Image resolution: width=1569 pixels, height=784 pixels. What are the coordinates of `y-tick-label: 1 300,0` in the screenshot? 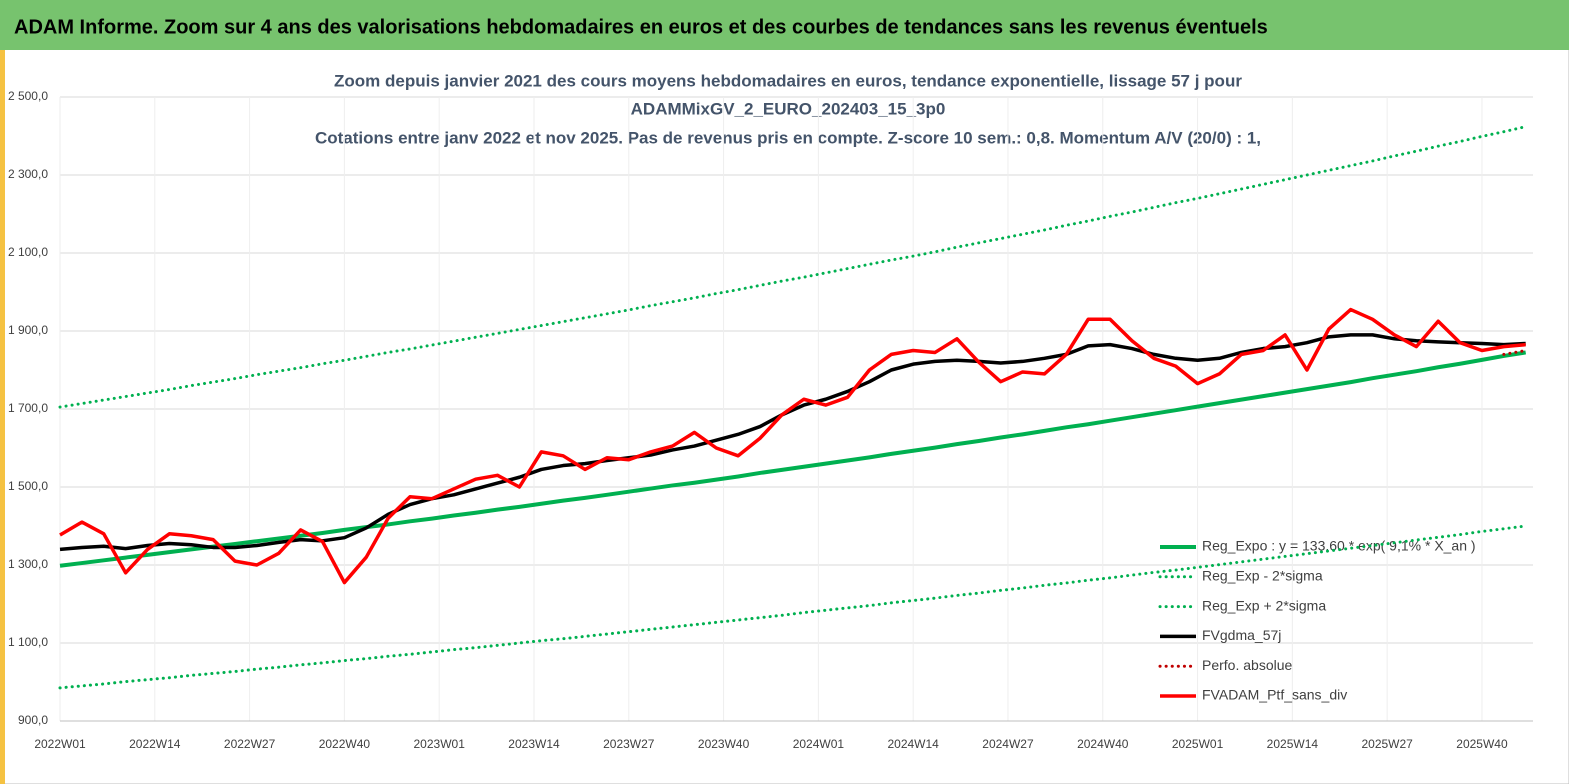 It's located at (28, 564).